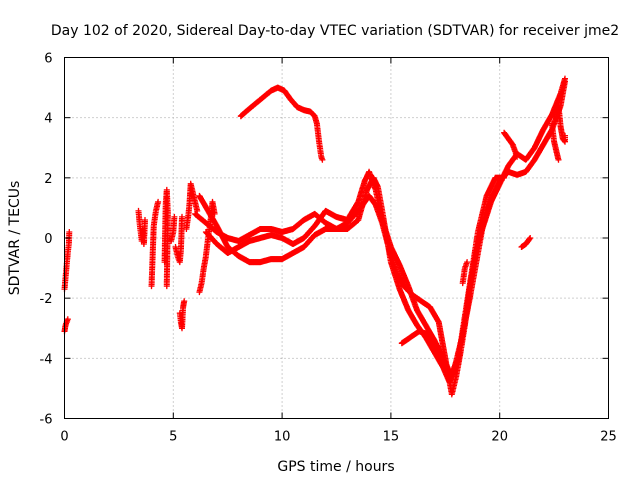 This screenshot has height=480, width=640. What do you see at coordinates (48, 119) in the screenshot?
I see `y-tick-label: 4` at bounding box center [48, 119].